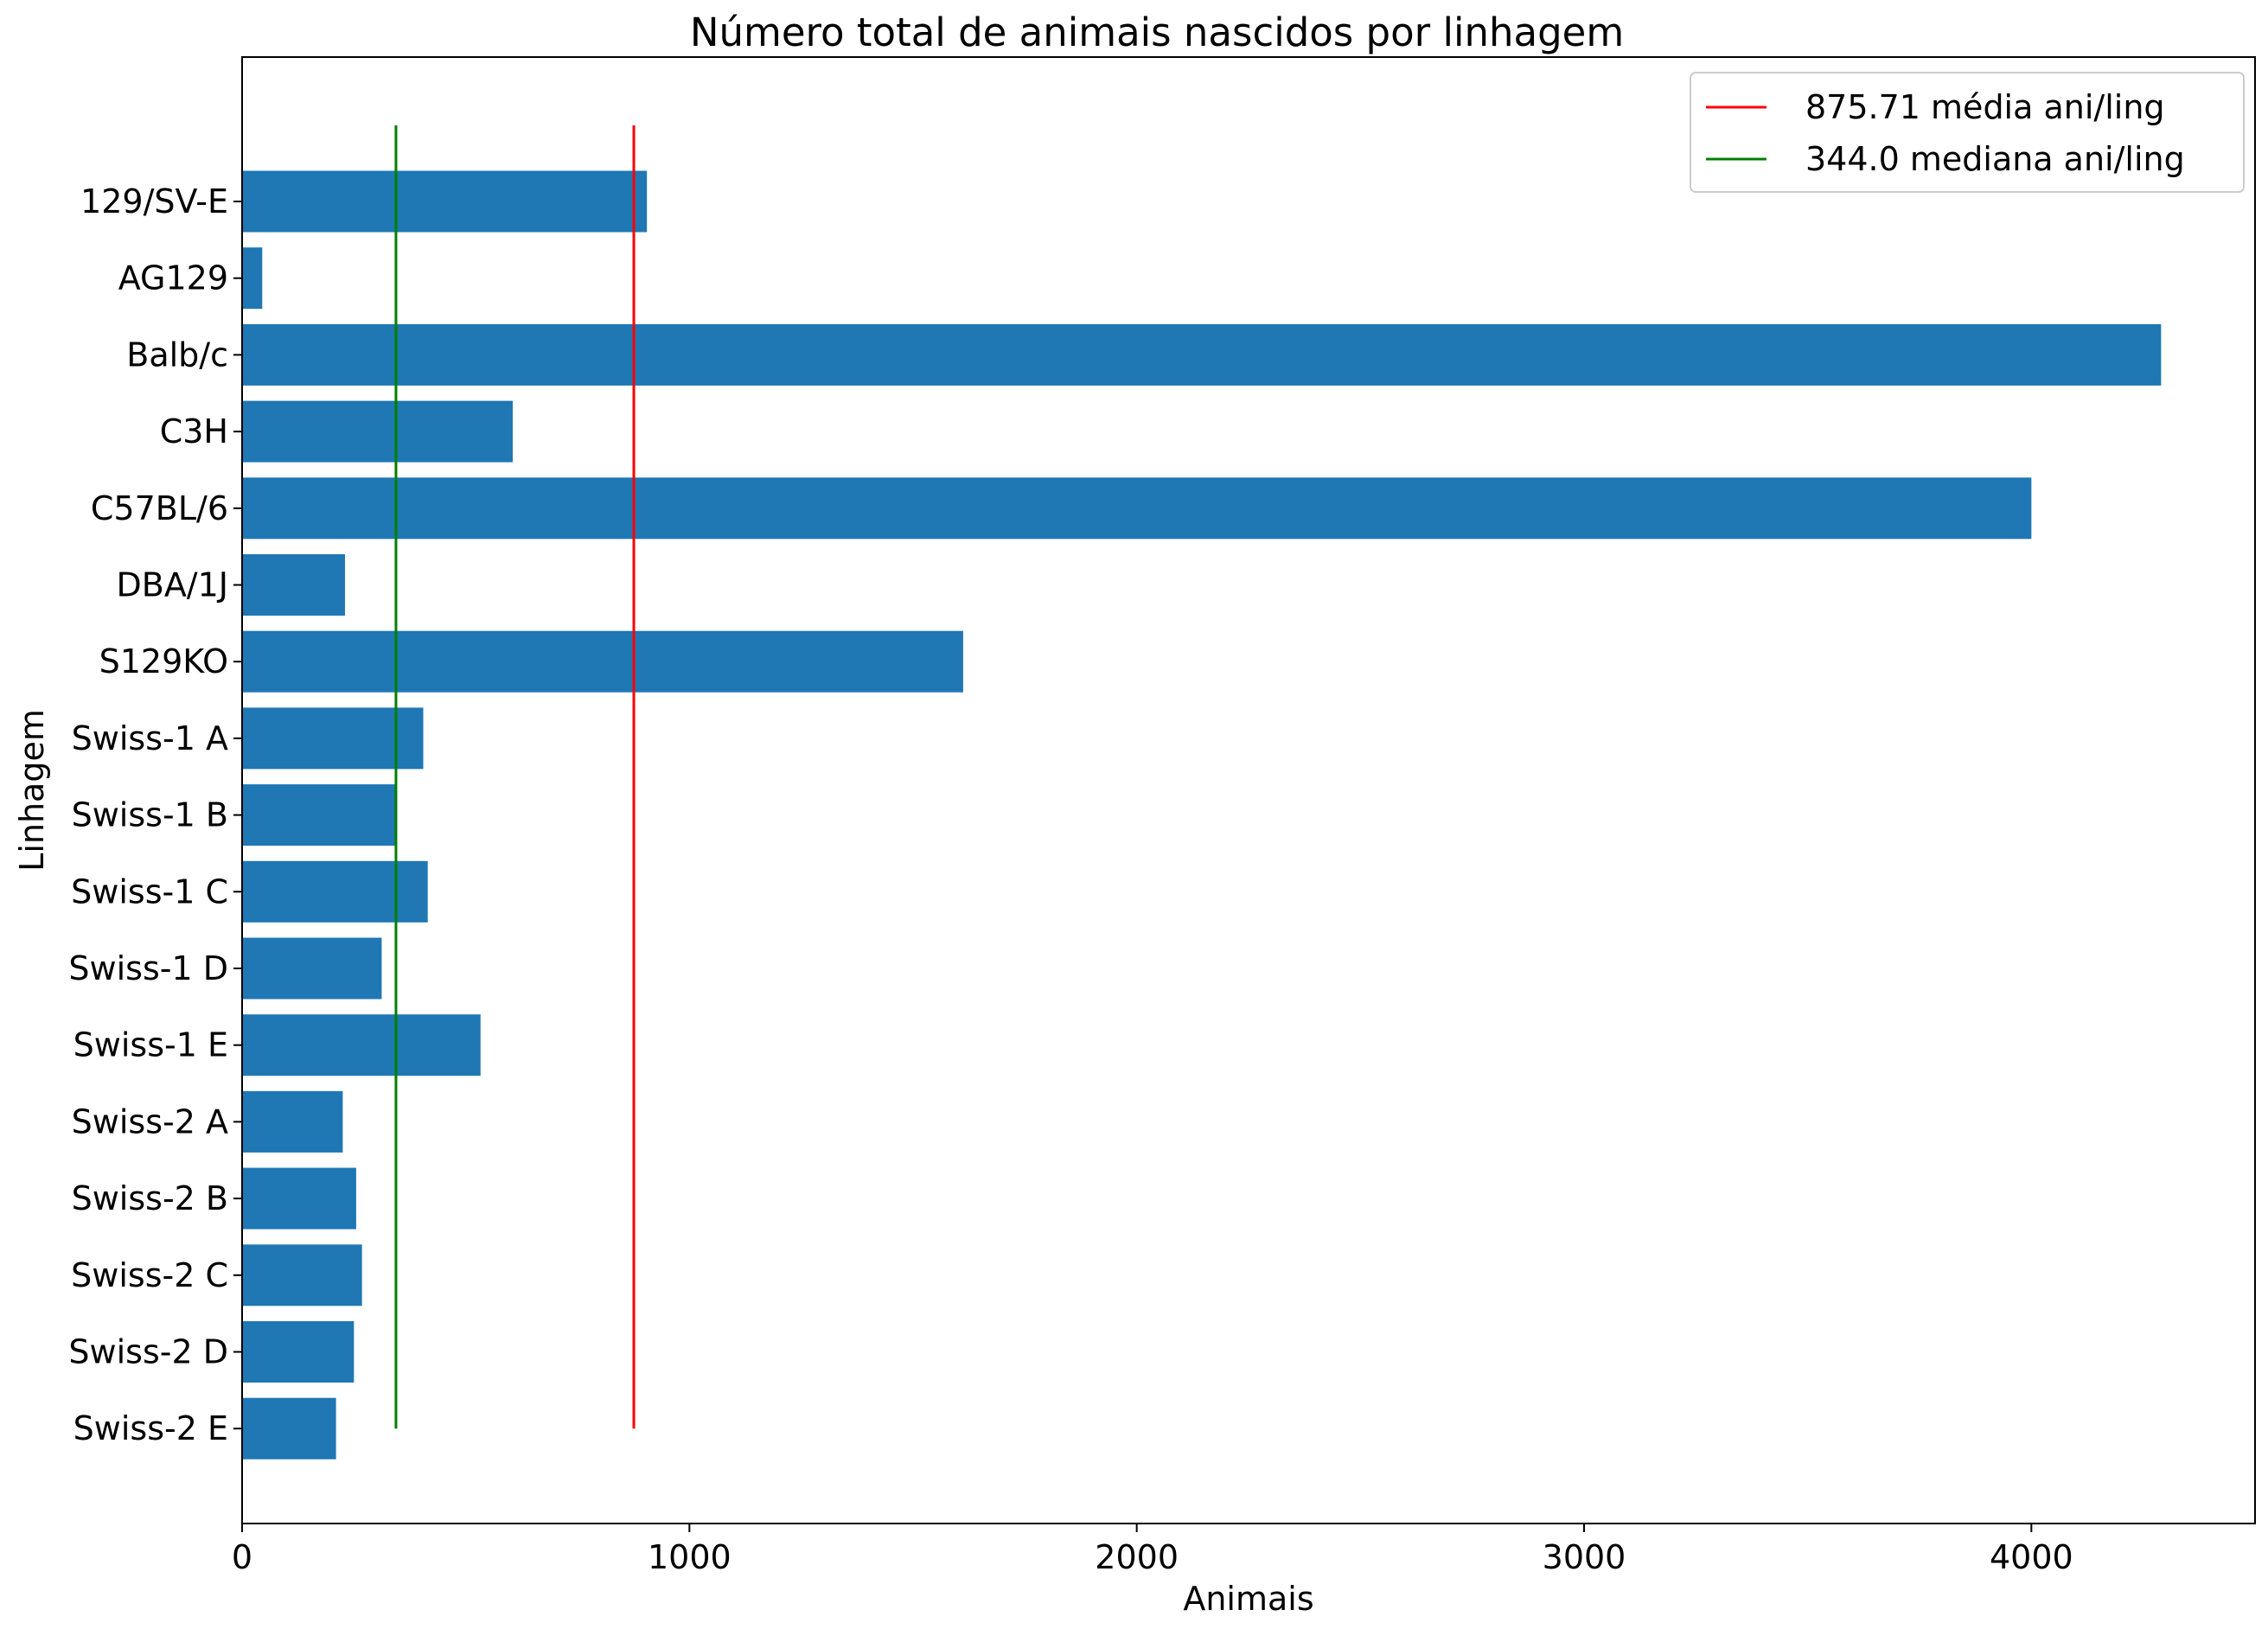  I want to click on y-tick-label-12: Swiss-2 A, so click(150, 1121).